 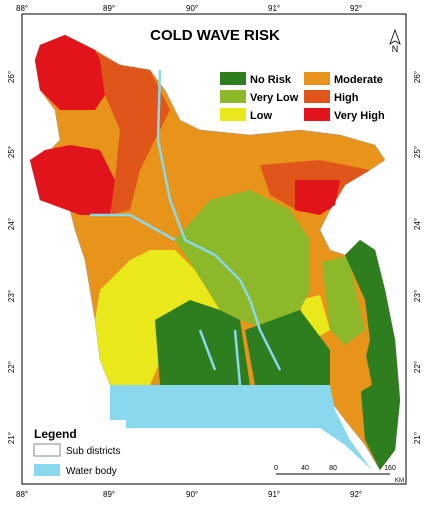 I want to click on map-title: COLD WAVE RISK, so click(x=215, y=35).